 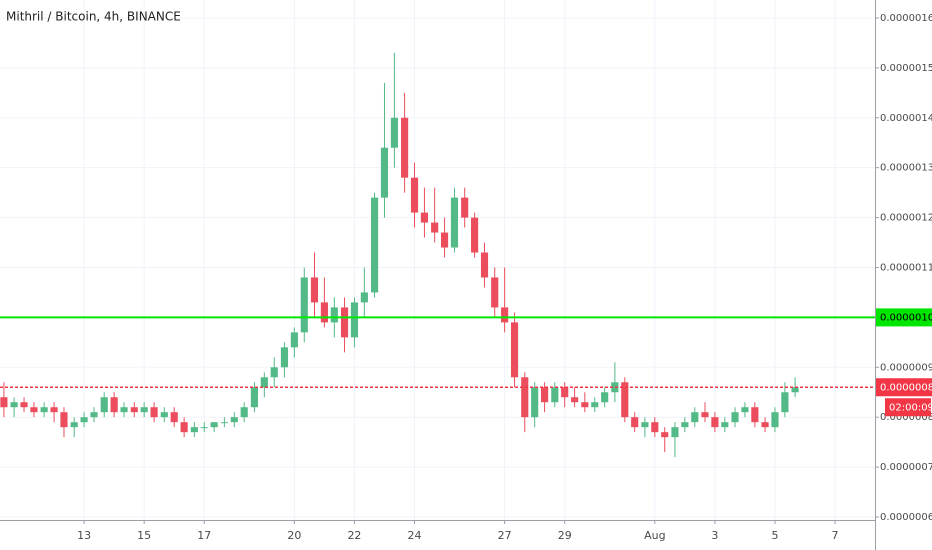 What do you see at coordinates (354, 535) in the screenshot?
I see `x-tick-label: 22` at bounding box center [354, 535].